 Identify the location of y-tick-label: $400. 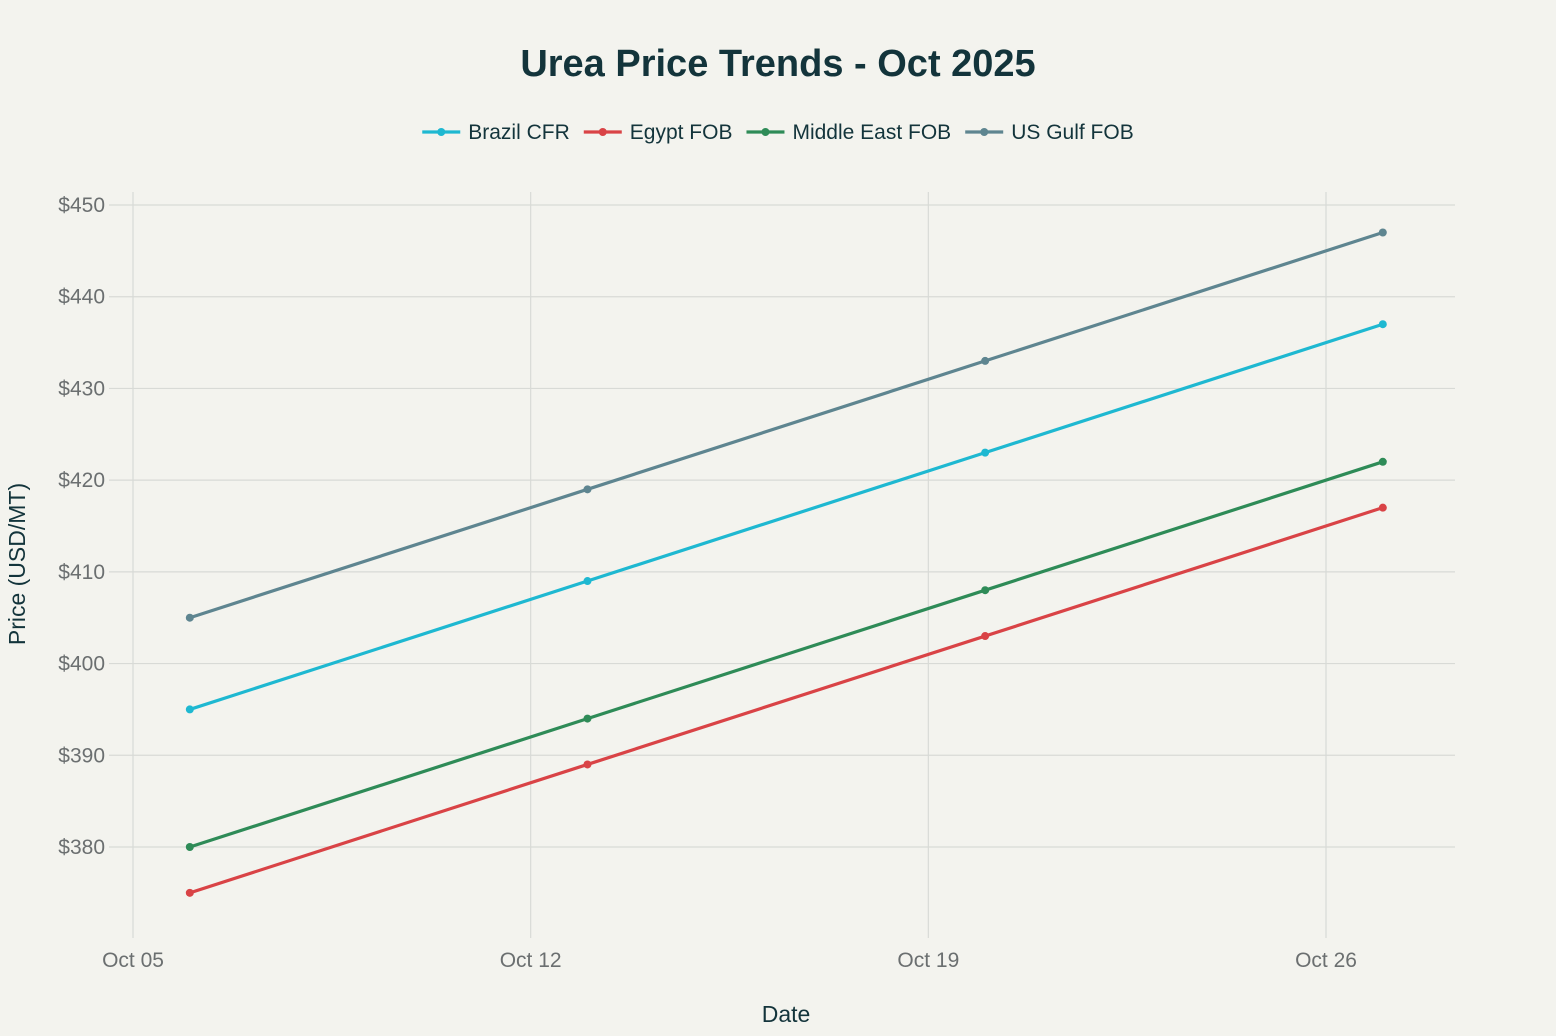
(81, 664).